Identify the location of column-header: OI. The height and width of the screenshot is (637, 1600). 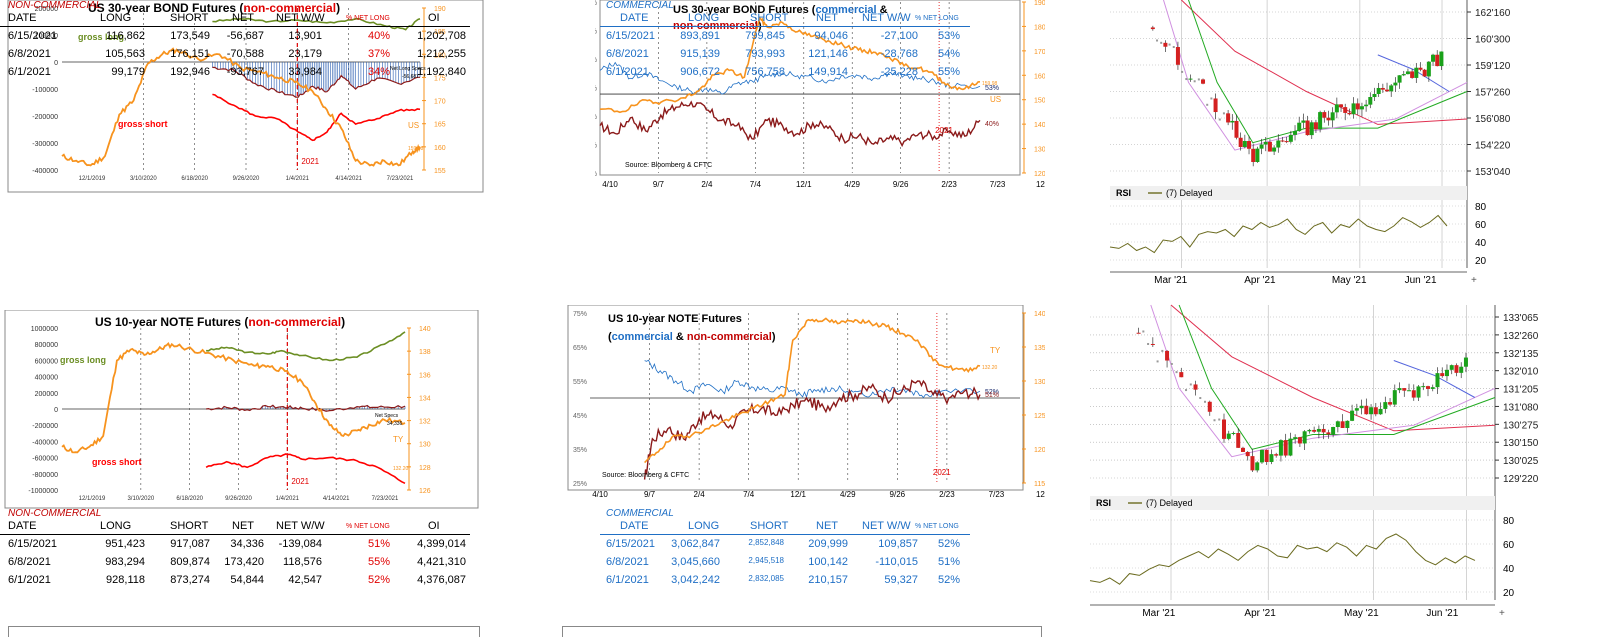
(434, 526).